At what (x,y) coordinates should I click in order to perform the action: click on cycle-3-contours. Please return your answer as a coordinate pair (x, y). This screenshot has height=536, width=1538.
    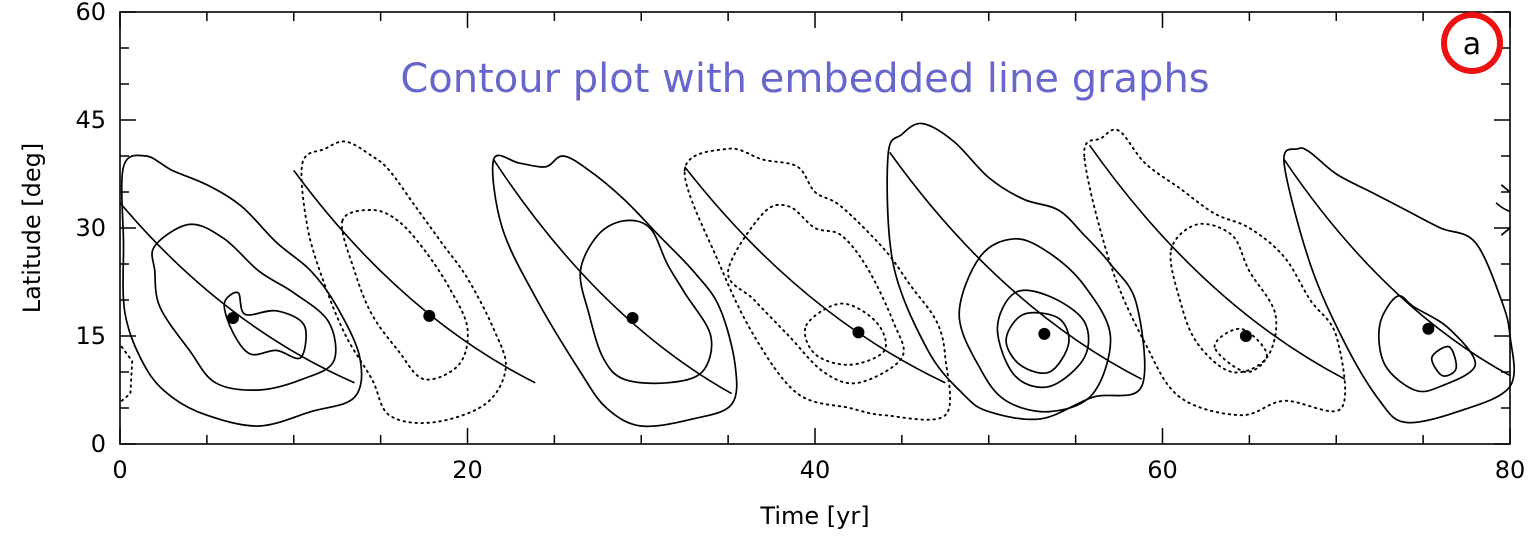
    Looking at the image, I should click on (614, 291).